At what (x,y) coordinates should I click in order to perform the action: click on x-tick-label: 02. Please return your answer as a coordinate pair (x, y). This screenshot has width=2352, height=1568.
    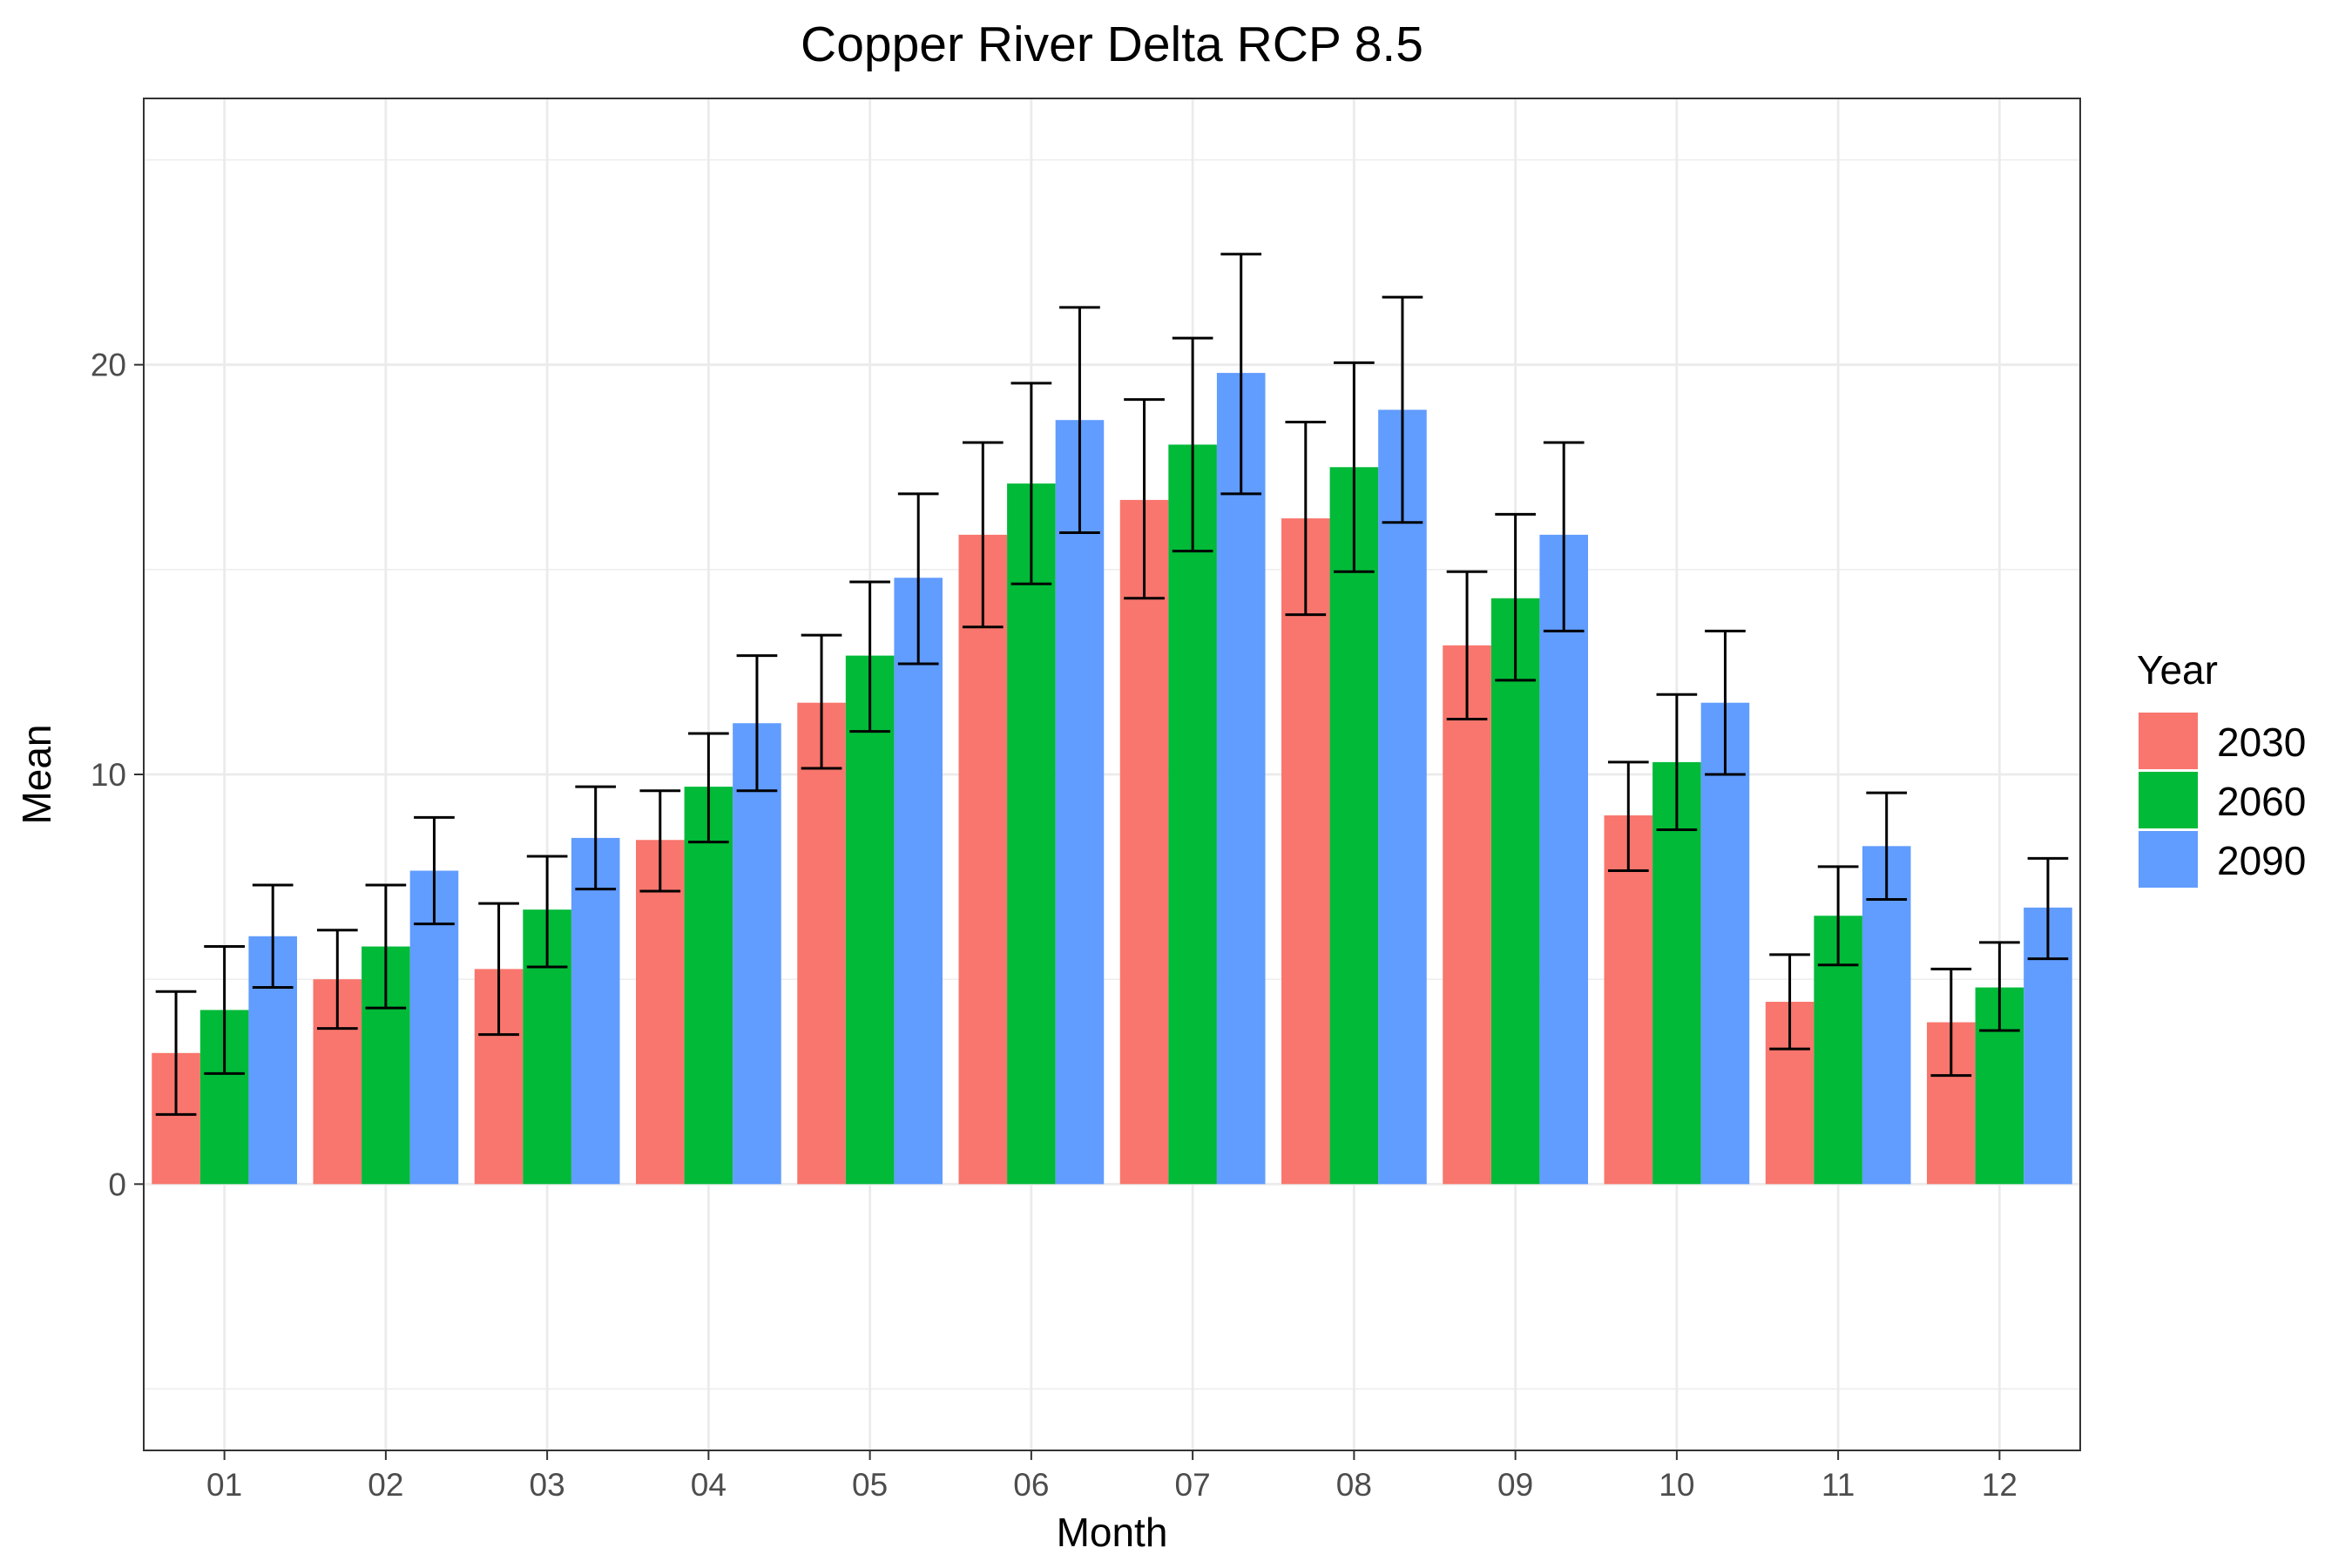
    Looking at the image, I should click on (385, 1485).